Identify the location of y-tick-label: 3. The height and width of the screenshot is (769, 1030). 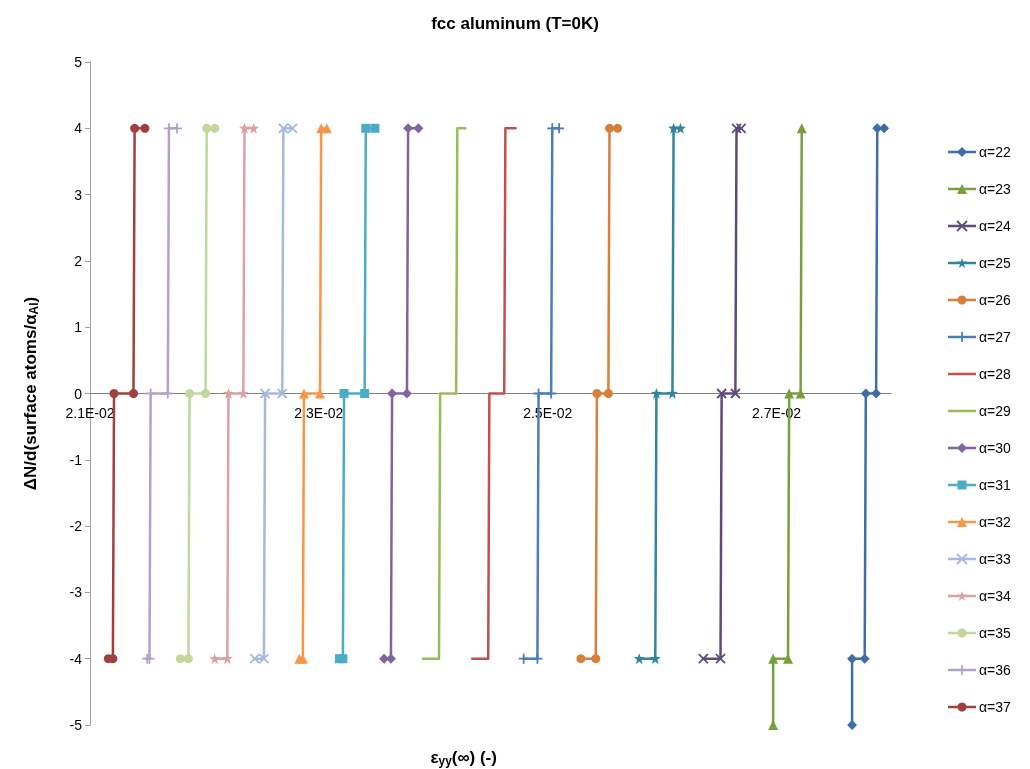
(78, 194).